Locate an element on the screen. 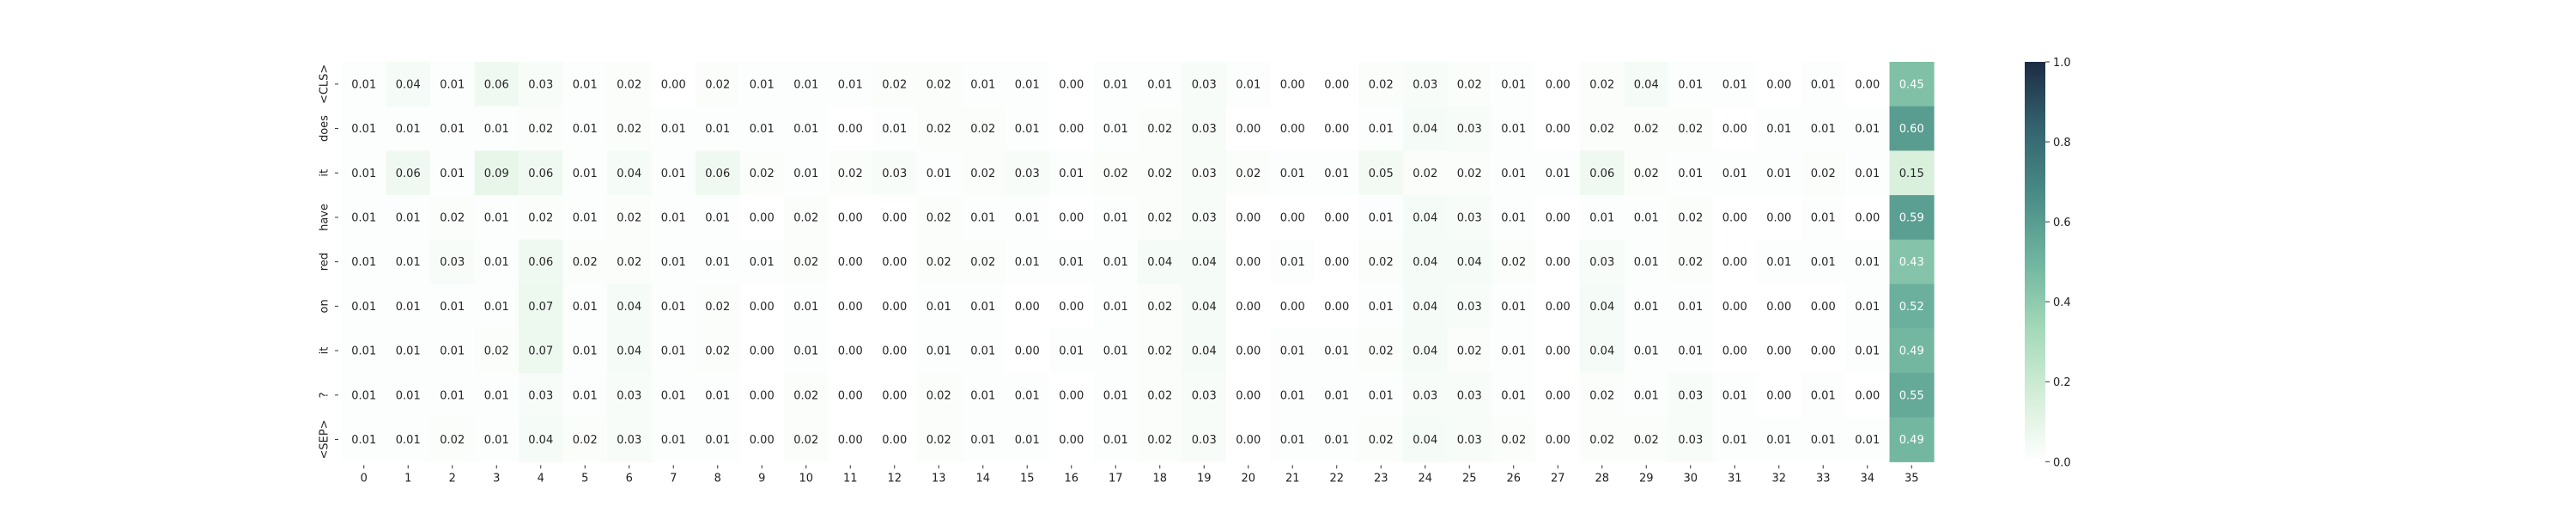 The width and height of the screenshot is (2576, 519). x-tick-label: 0 is located at coordinates (365, 478).